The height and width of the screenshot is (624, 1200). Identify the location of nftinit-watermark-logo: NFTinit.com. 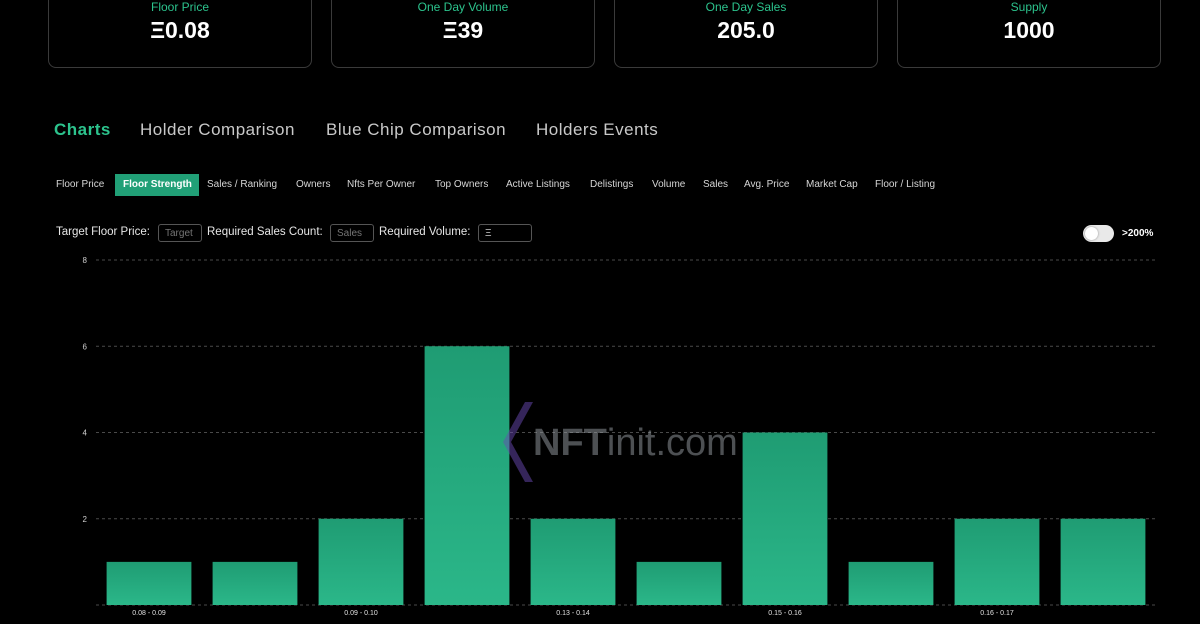
(628, 442).